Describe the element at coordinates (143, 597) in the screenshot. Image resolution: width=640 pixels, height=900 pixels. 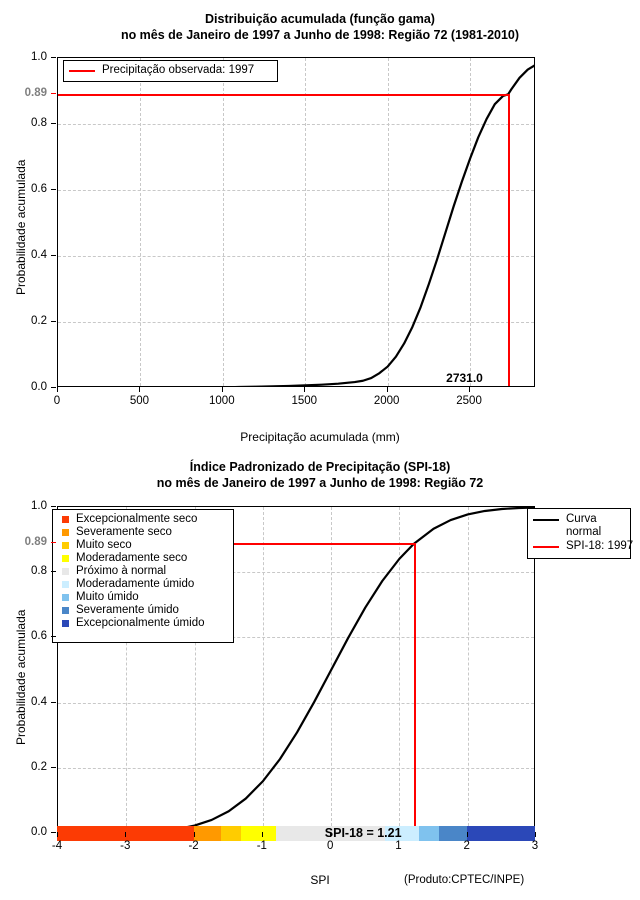
I see `legend-item-class-6: Muito úmido` at that location.